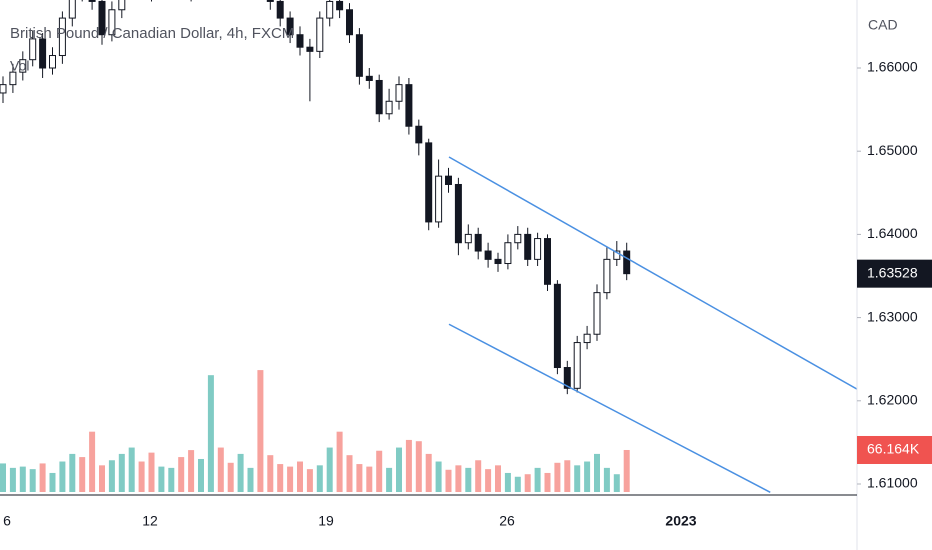 The width and height of the screenshot is (932, 550). I want to click on y-tick-label: 1.65000, so click(892, 150).